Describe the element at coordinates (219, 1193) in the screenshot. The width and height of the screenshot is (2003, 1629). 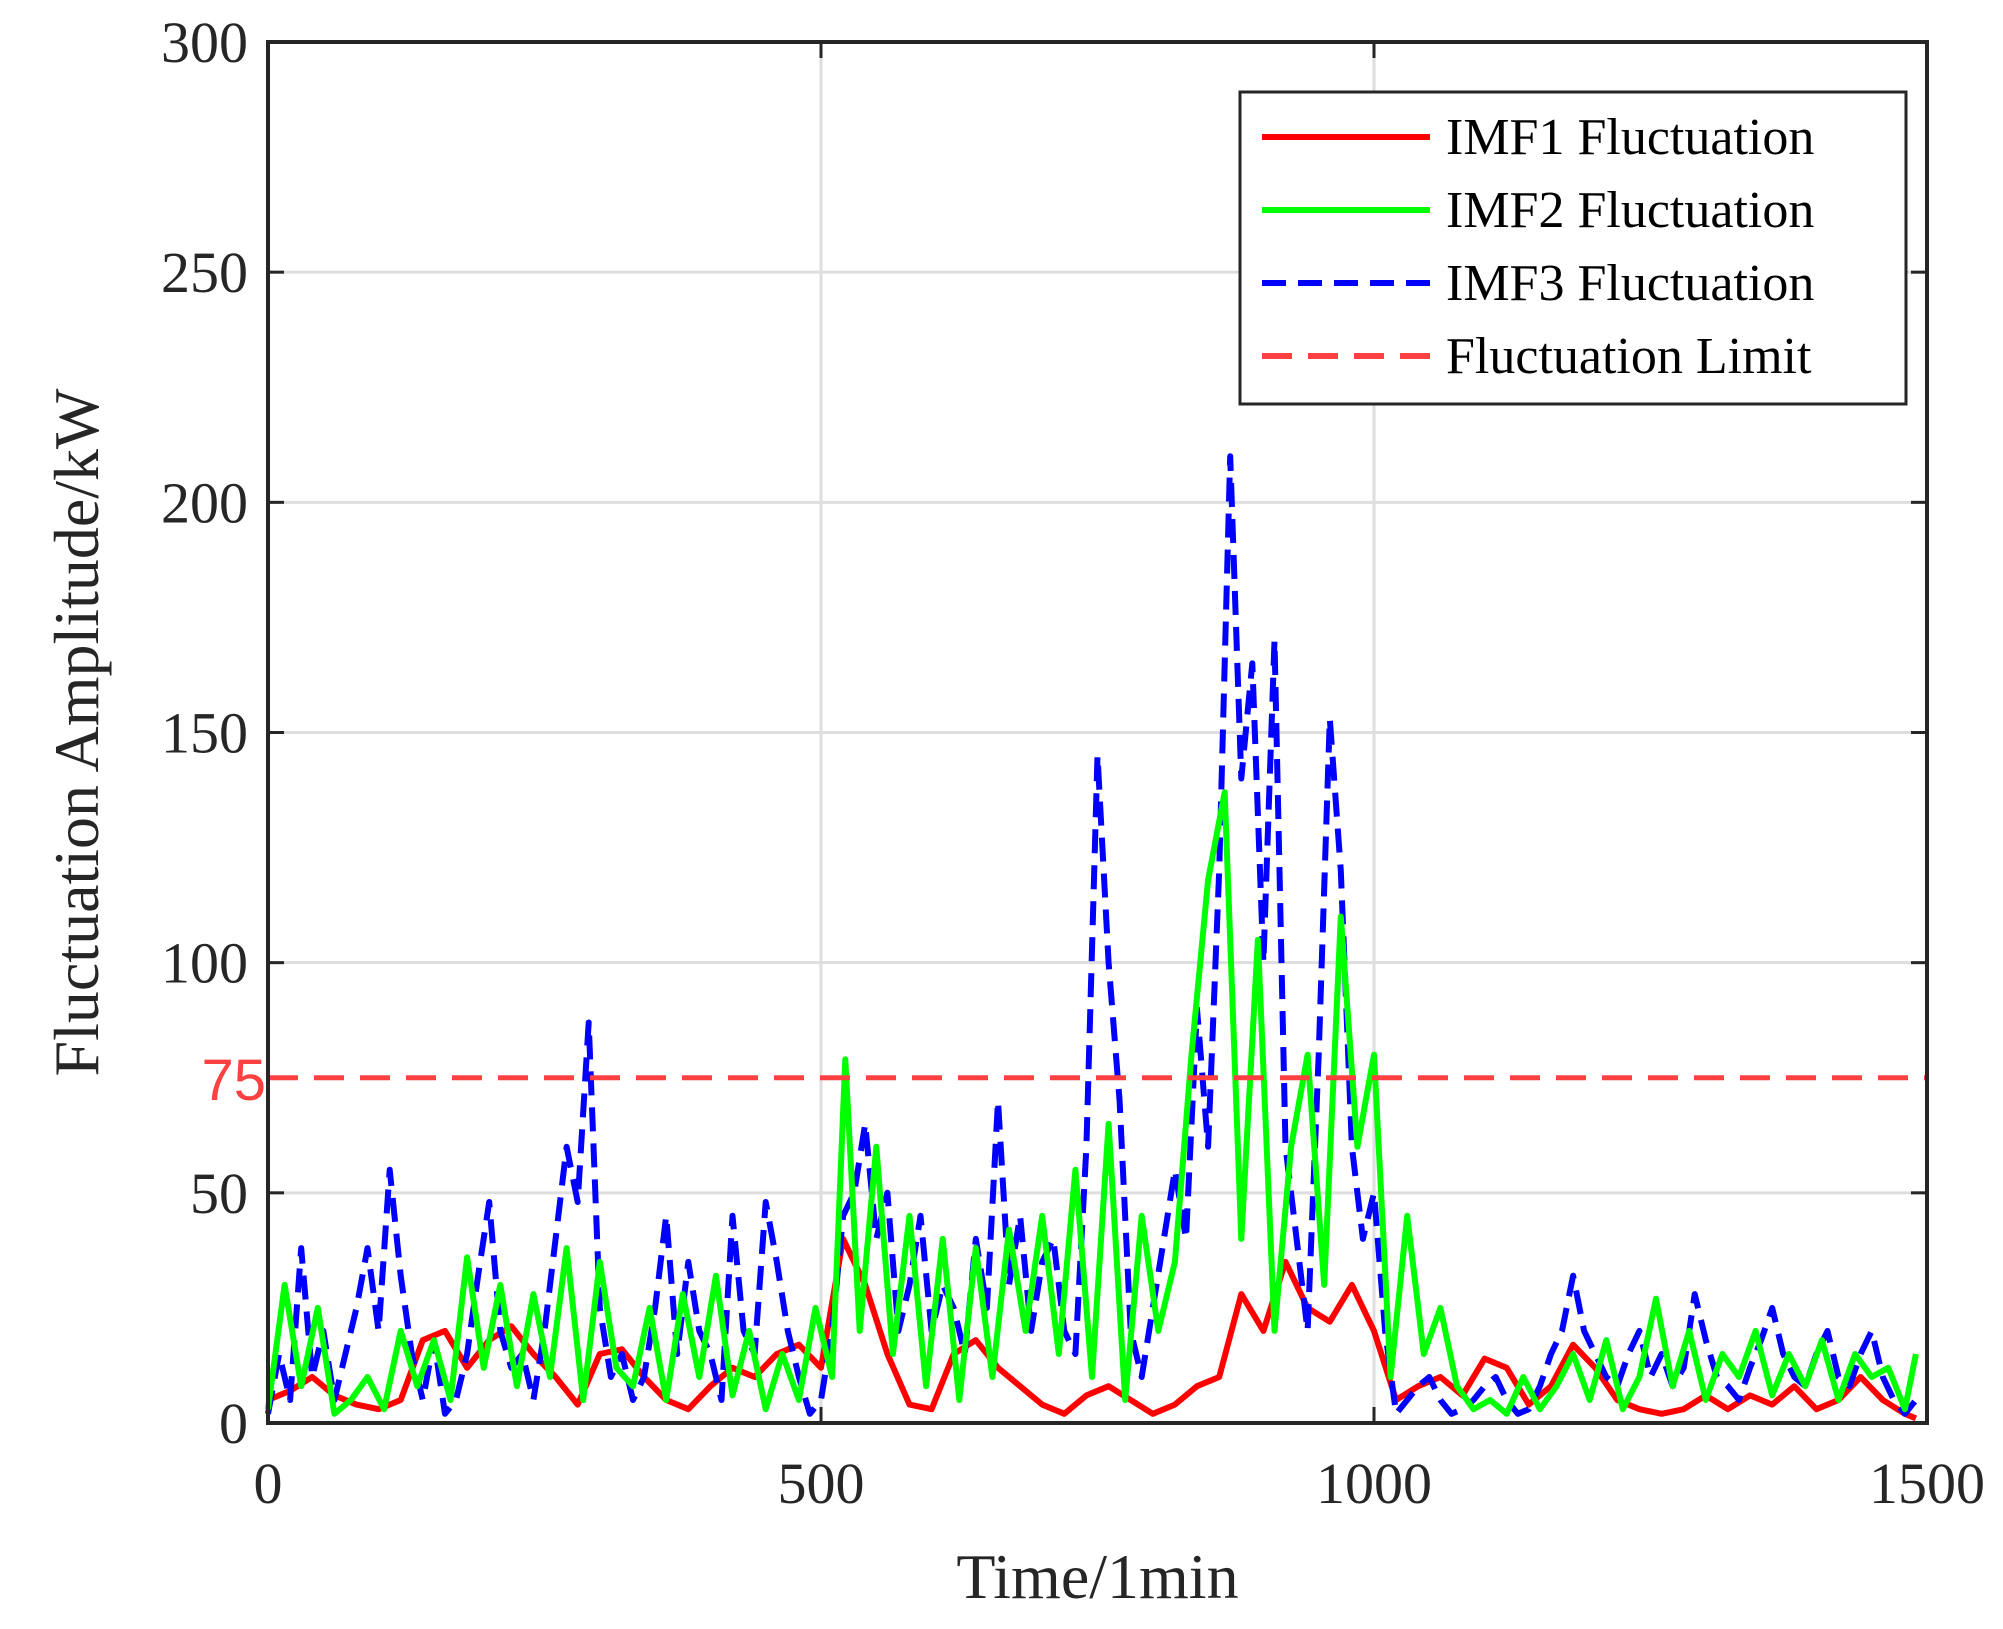
I see `y-tick-label: 50` at that location.